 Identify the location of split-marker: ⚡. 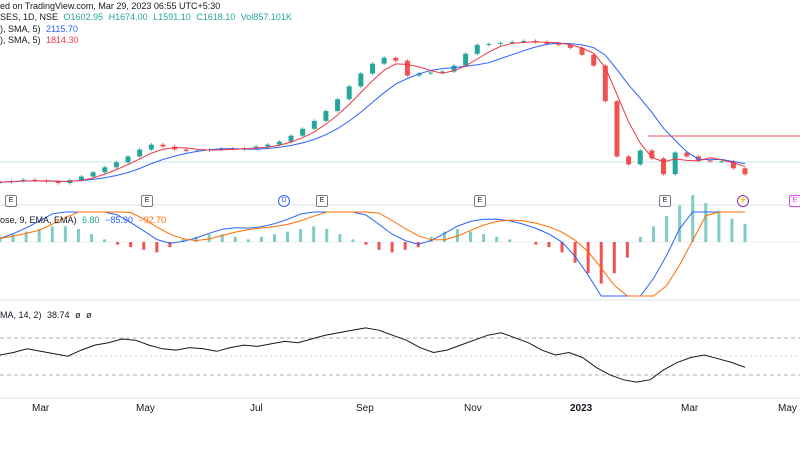
(743, 201).